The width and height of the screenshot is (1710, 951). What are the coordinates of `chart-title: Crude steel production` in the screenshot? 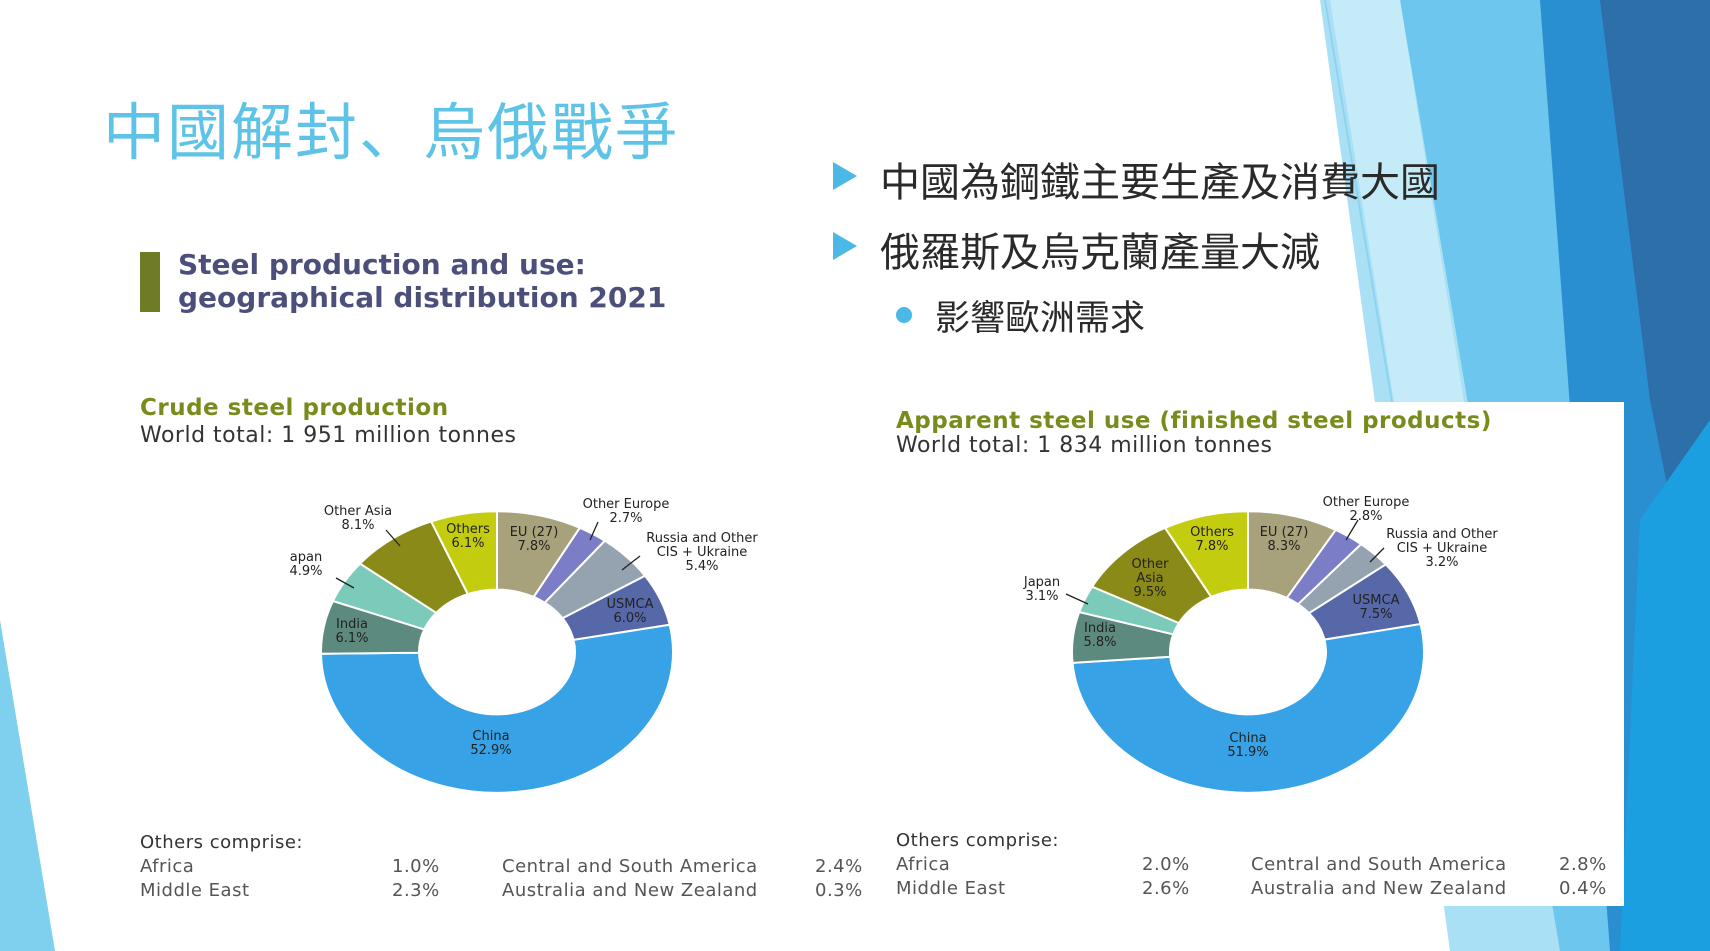 It's located at (294, 408).